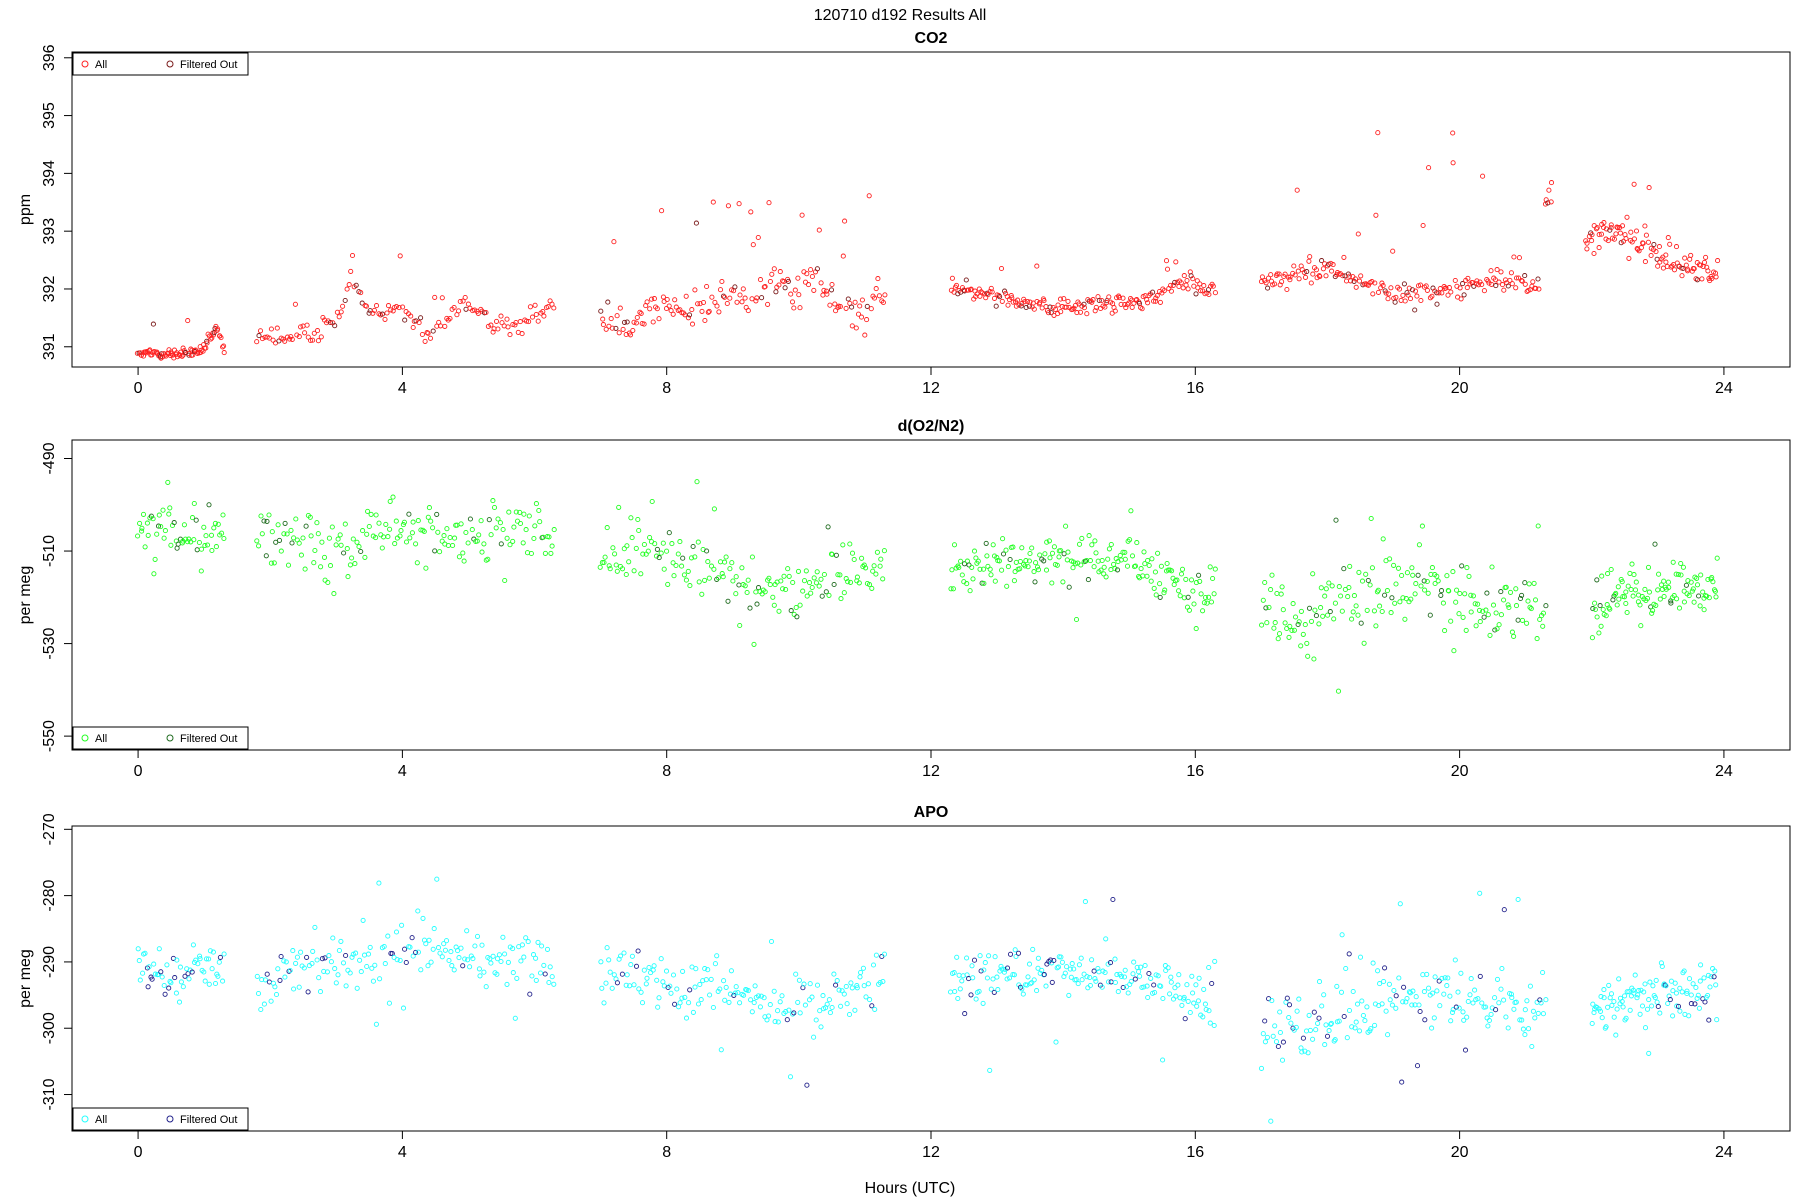 This screenshot has width=1800, height=1200. What do you see at coordinates (49, 1094) in the screenshot?
I see `y-tick-label: -310` at bounding box center [49, 1094].